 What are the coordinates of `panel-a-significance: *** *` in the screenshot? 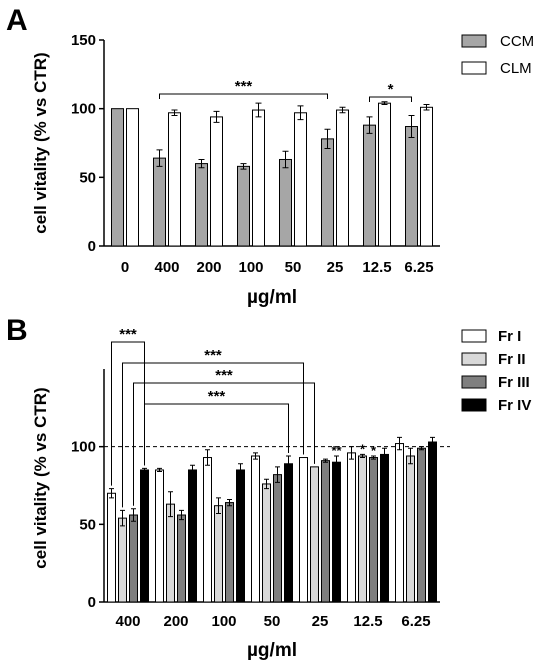 It's located at (285, 90).